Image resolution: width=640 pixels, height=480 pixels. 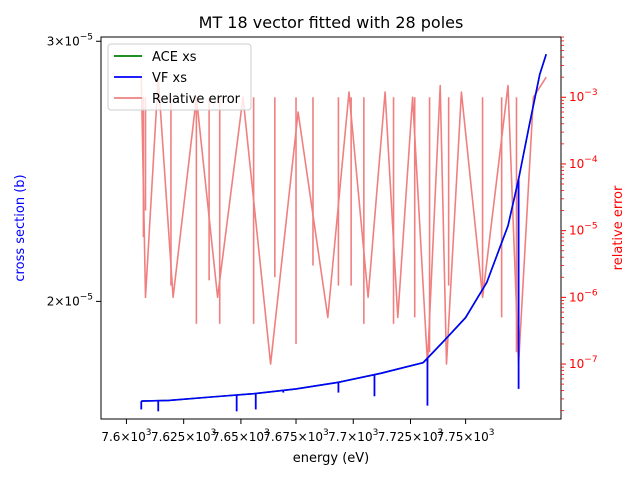 What do you see at coordinates (295, 436) in the screenshot?
I see `x-tick-label: 7.675×103` at bounding box center [295, 436].